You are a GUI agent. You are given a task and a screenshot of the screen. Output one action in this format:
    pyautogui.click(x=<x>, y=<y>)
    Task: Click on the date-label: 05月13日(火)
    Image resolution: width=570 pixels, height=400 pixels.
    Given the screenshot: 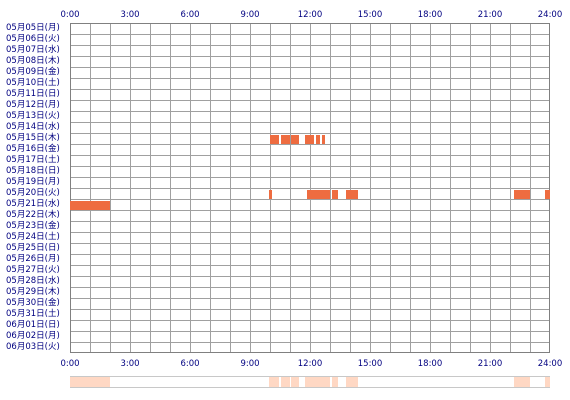 What is the action you would take?
    pyautogui.click(x=33, y=116)
    